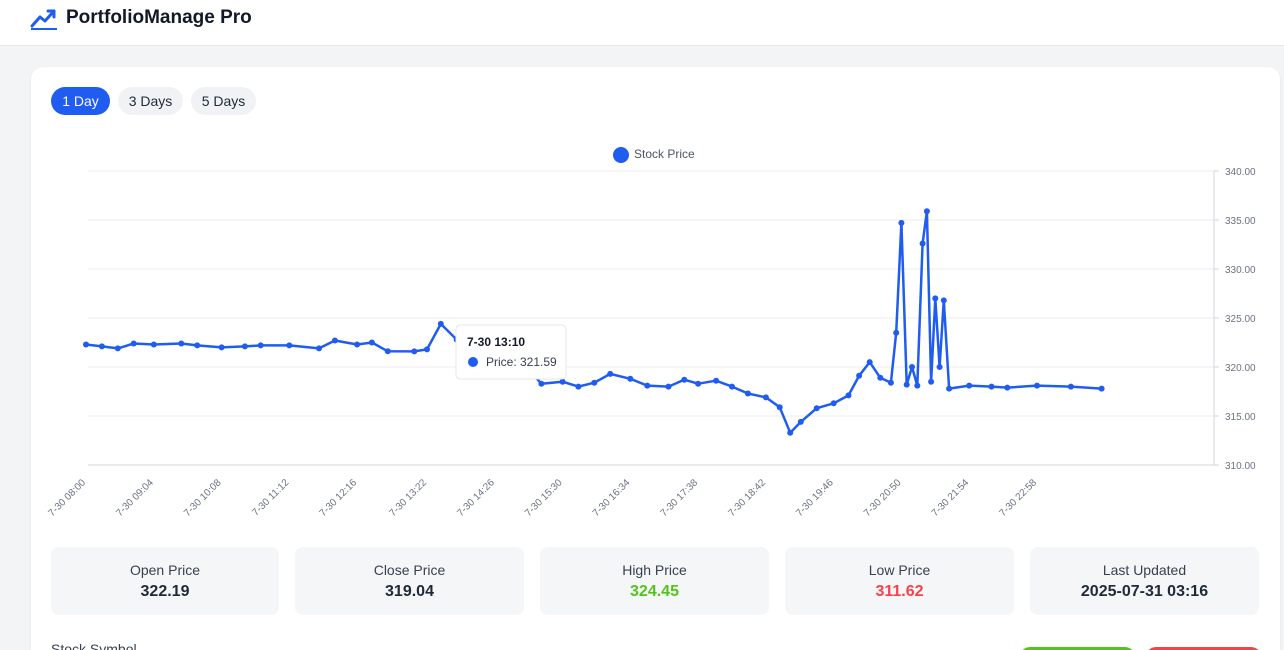  What do you see at coordinates (94, 645) in the screenshot?
I see `stock-symbol-label: Stock Symbol` at bounding box center [94, 645].